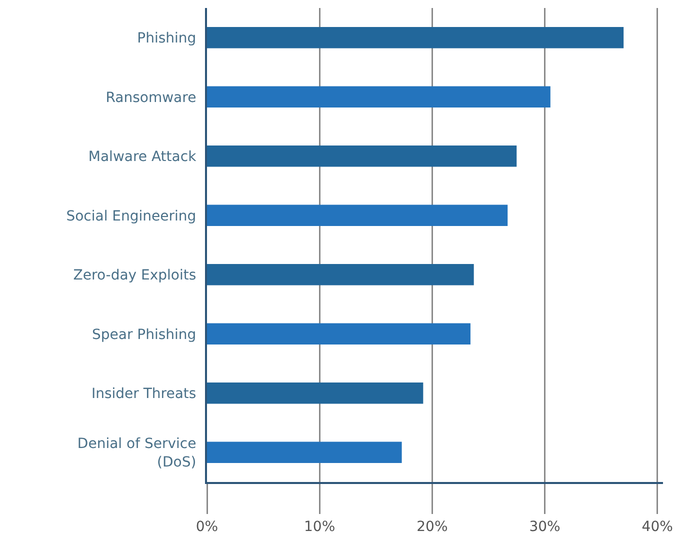  Describe the element at coordinates (657, 526) in the screenshot. I see `x-tick-label: 40%` at that location.